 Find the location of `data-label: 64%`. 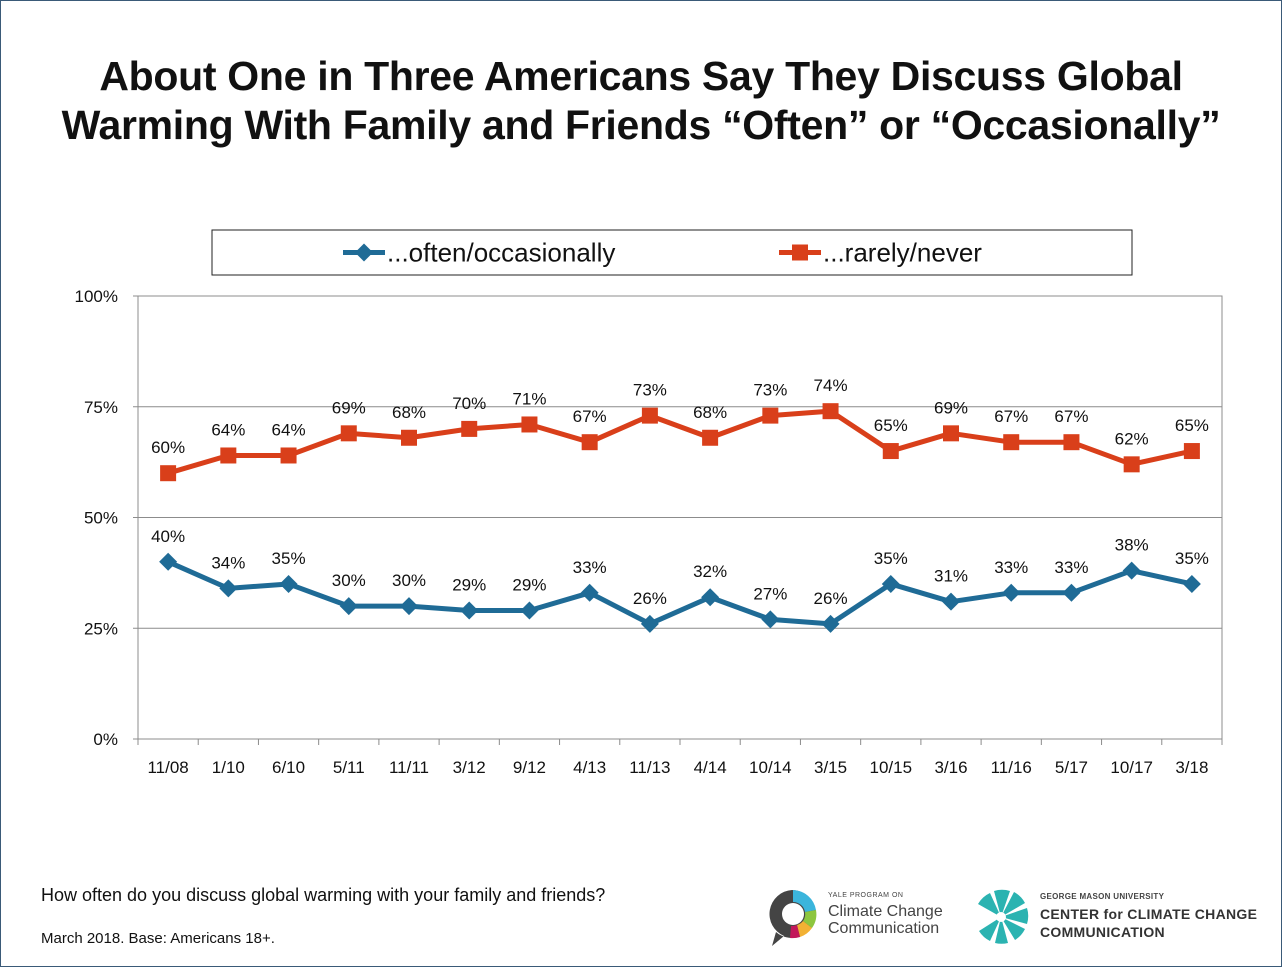

data-label: 64% is located at coordinates (289, 429).